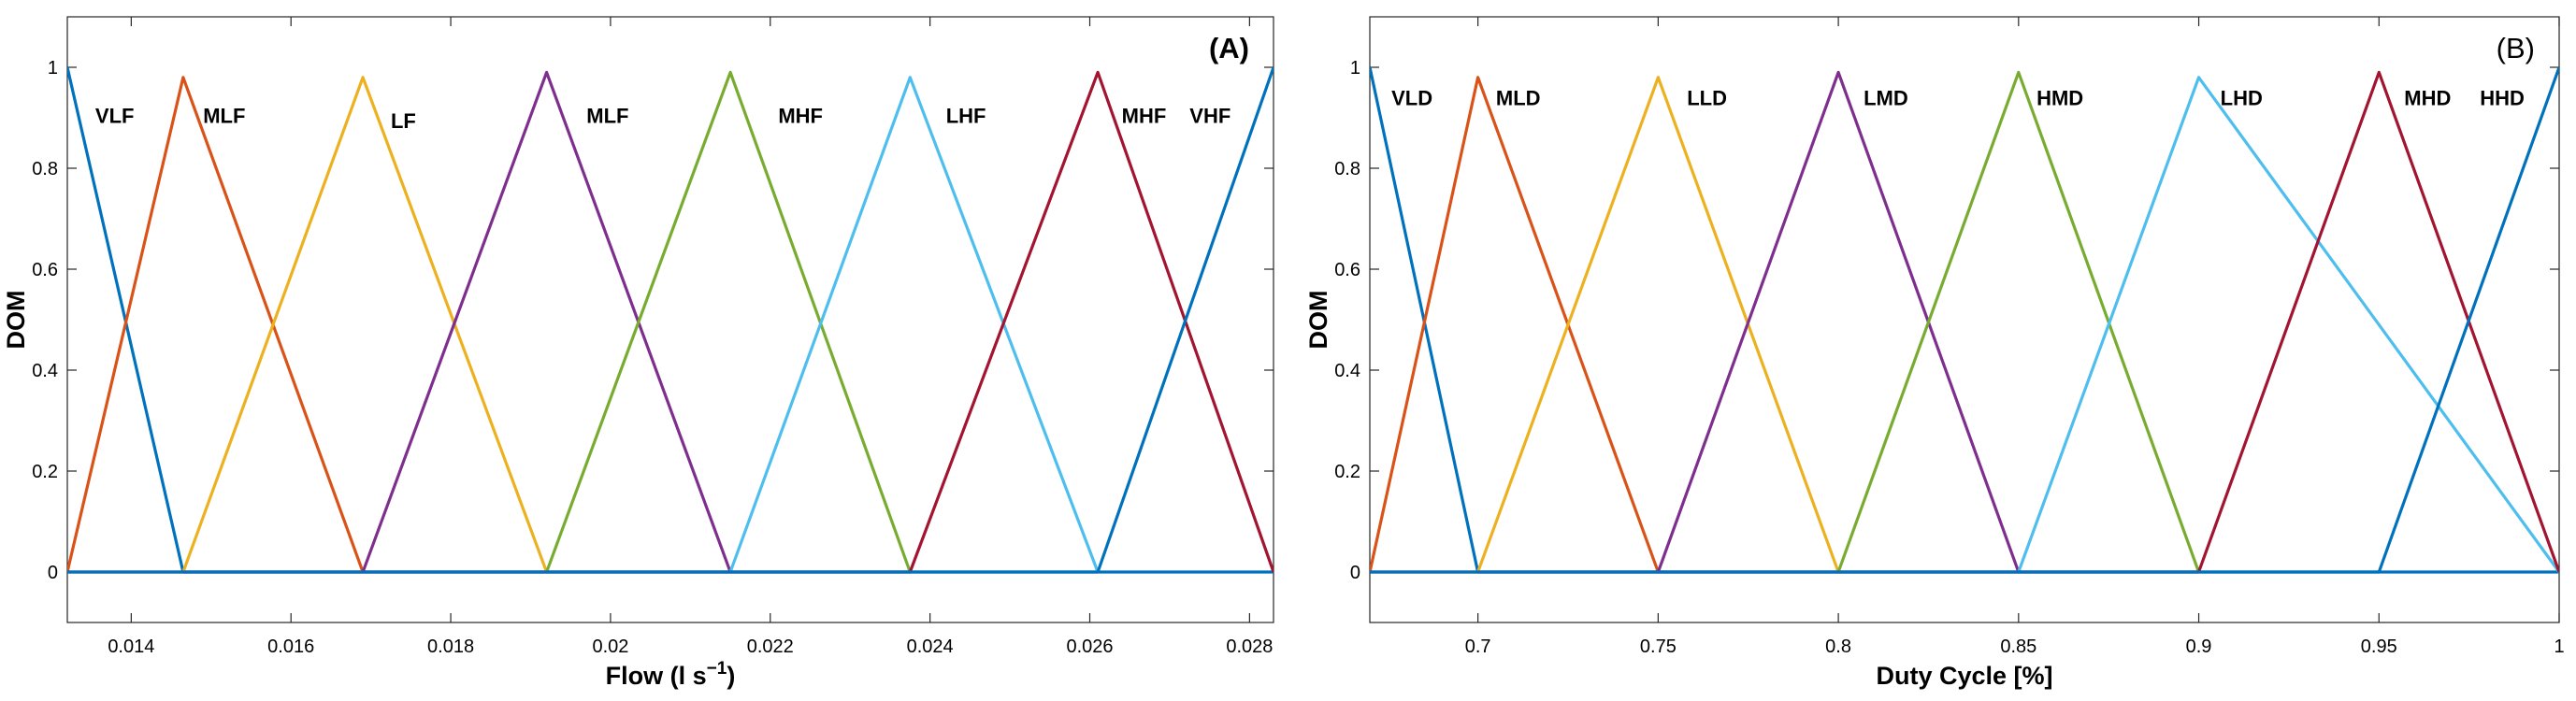  What do you see at coordinates (1089, 647) in the screenshot?
I see `x-tick-label: 0.026` at bounding box center [1089, 647].